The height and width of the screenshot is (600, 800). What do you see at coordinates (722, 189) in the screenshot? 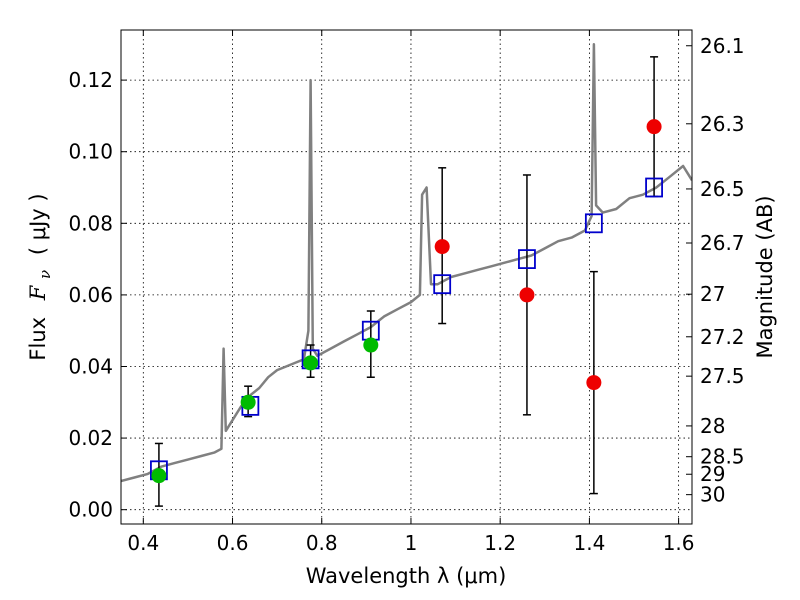
I see `magnitude-tick-label: 26.5` at bounding box center [722, 189].